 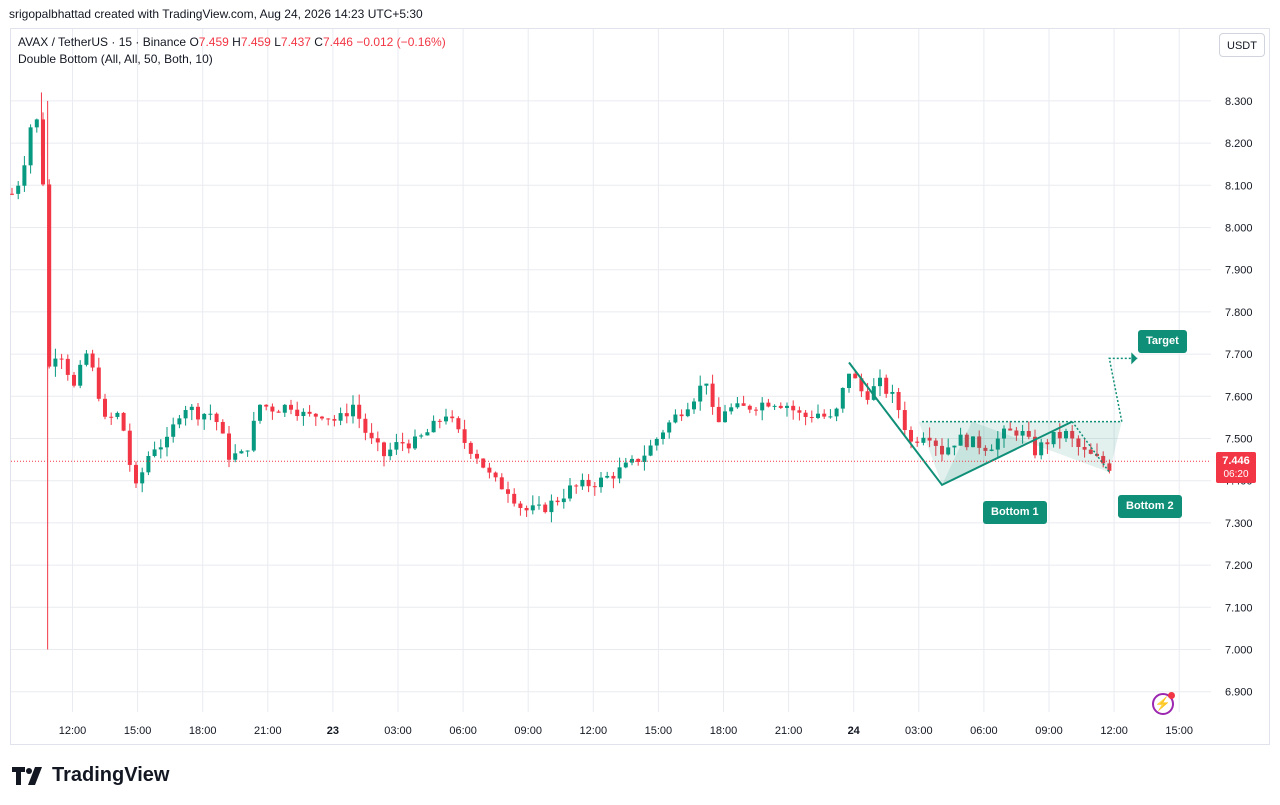 I want to click on y-tick-label: 7.200, so click(x=1239, y=566).